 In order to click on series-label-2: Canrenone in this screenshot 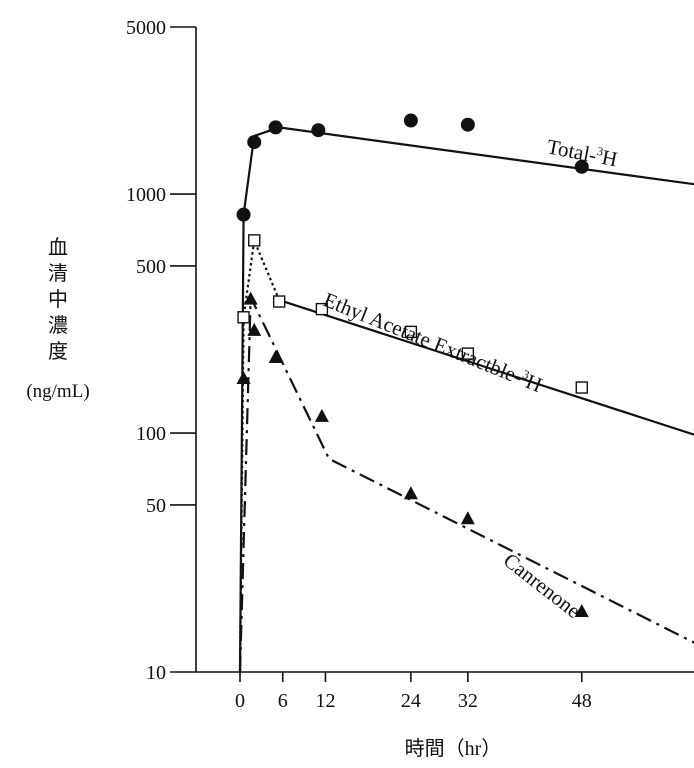, I will do `click(542, 585)`.